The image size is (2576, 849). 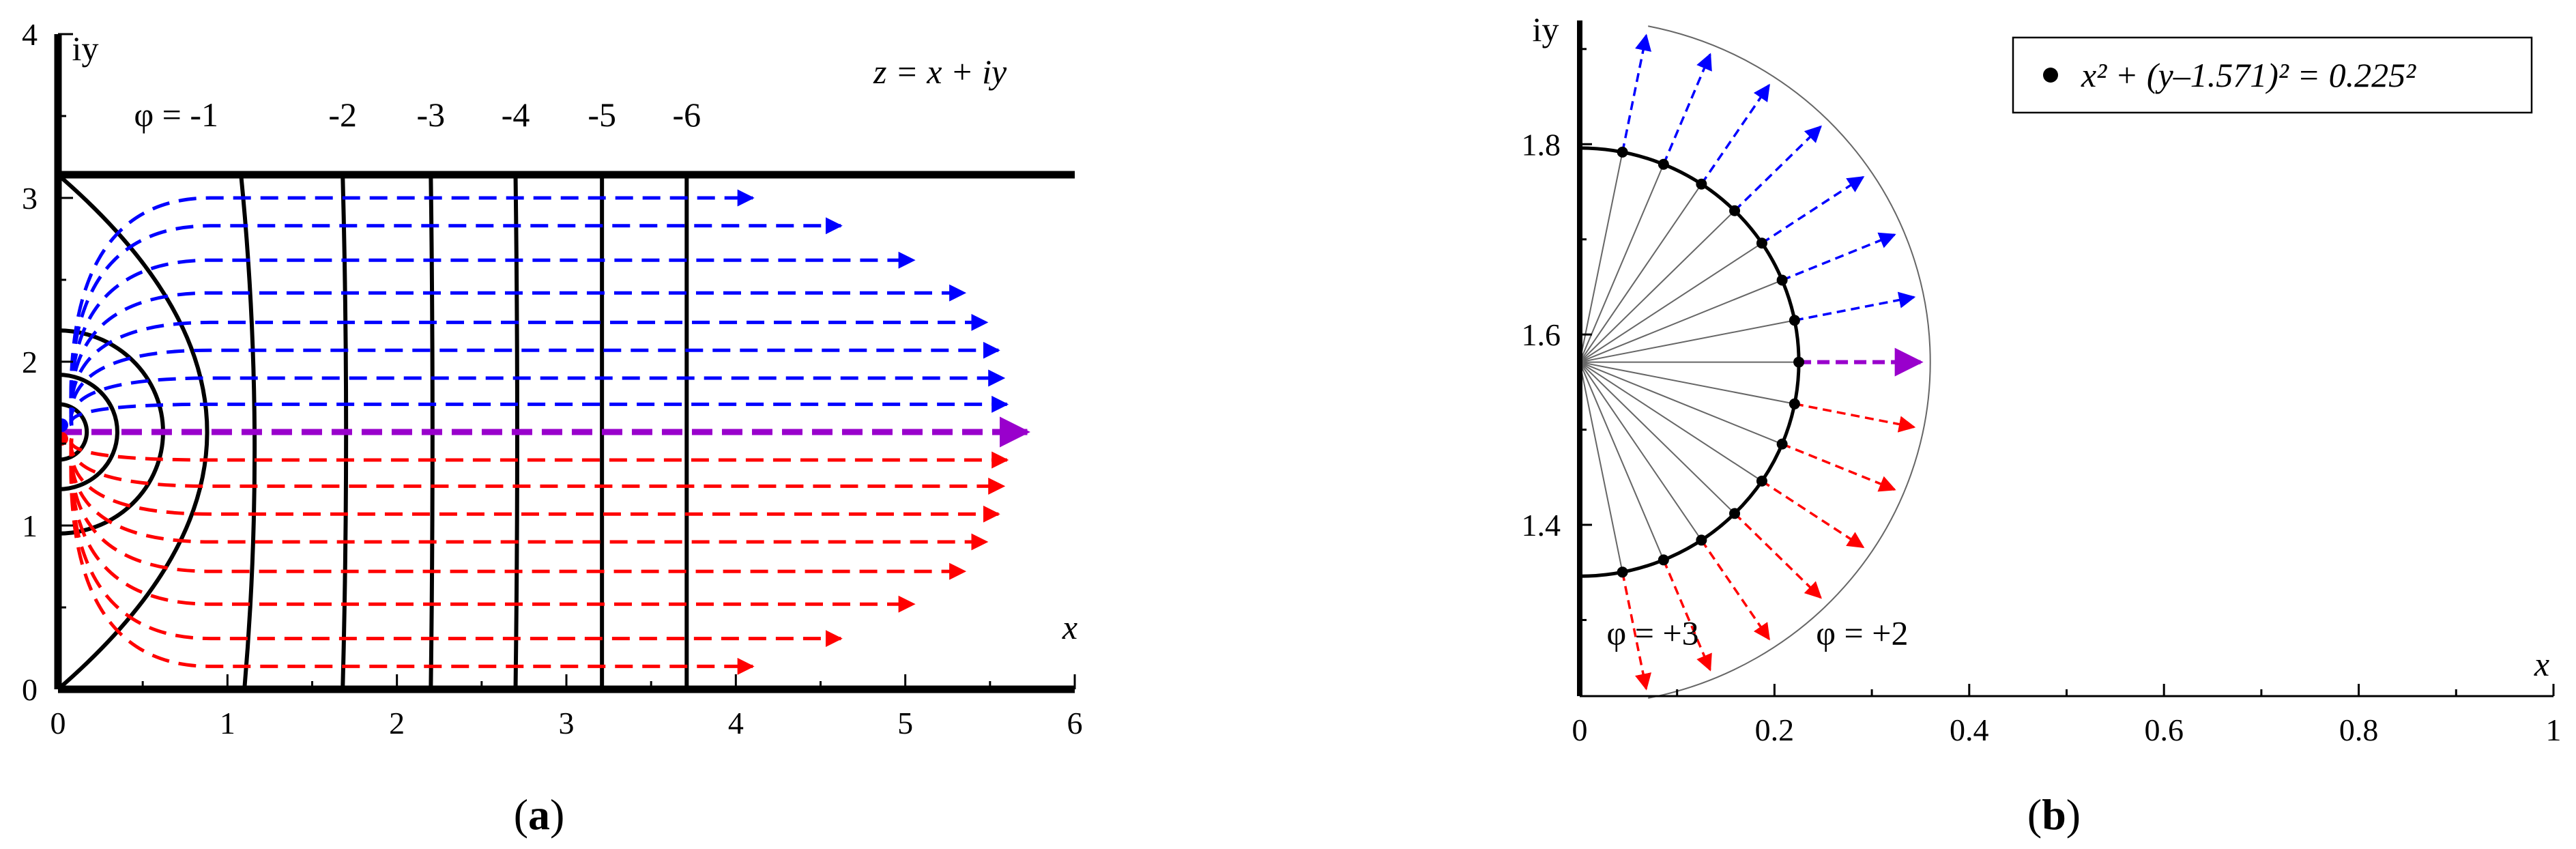 I want to click on y-tick-label: 0, so click(x=30, y=689).